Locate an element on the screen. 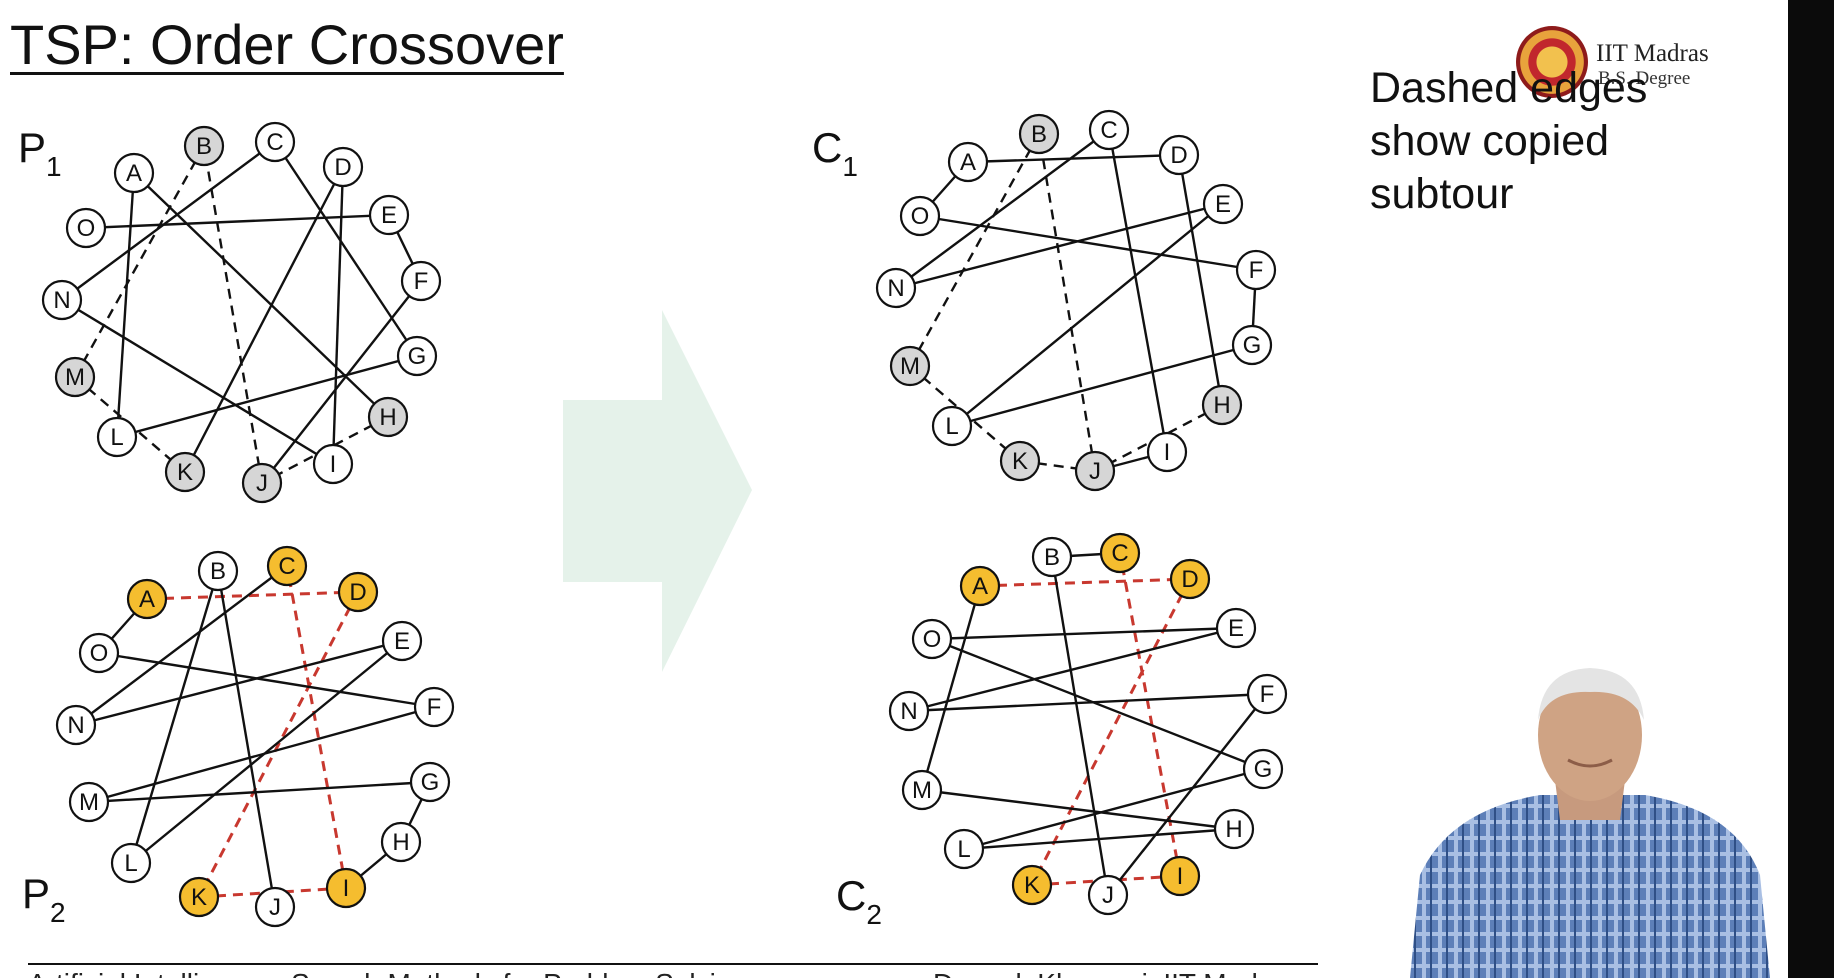 The image size is (1834, 978). city-node-label: C is located at coordinates (274, 142).